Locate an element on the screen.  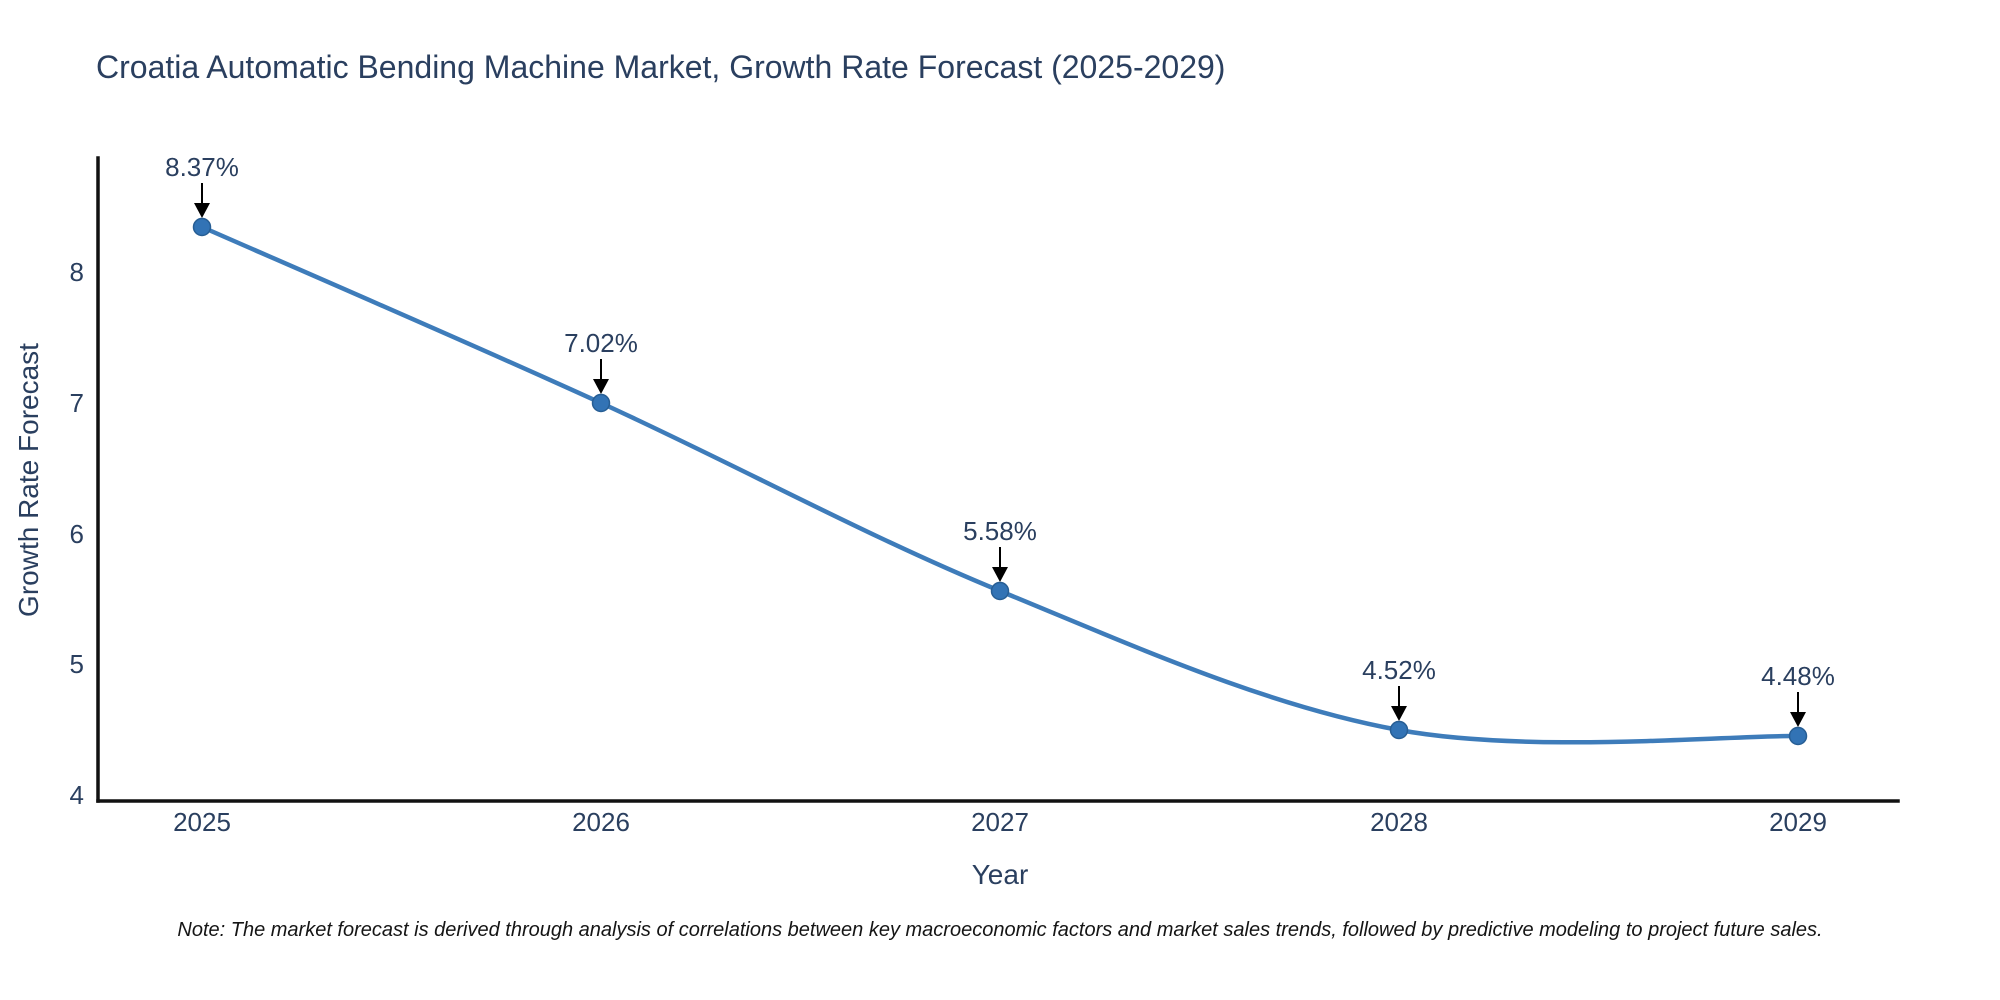
x-axis-title: Year is located at coordinates (1000, 874).